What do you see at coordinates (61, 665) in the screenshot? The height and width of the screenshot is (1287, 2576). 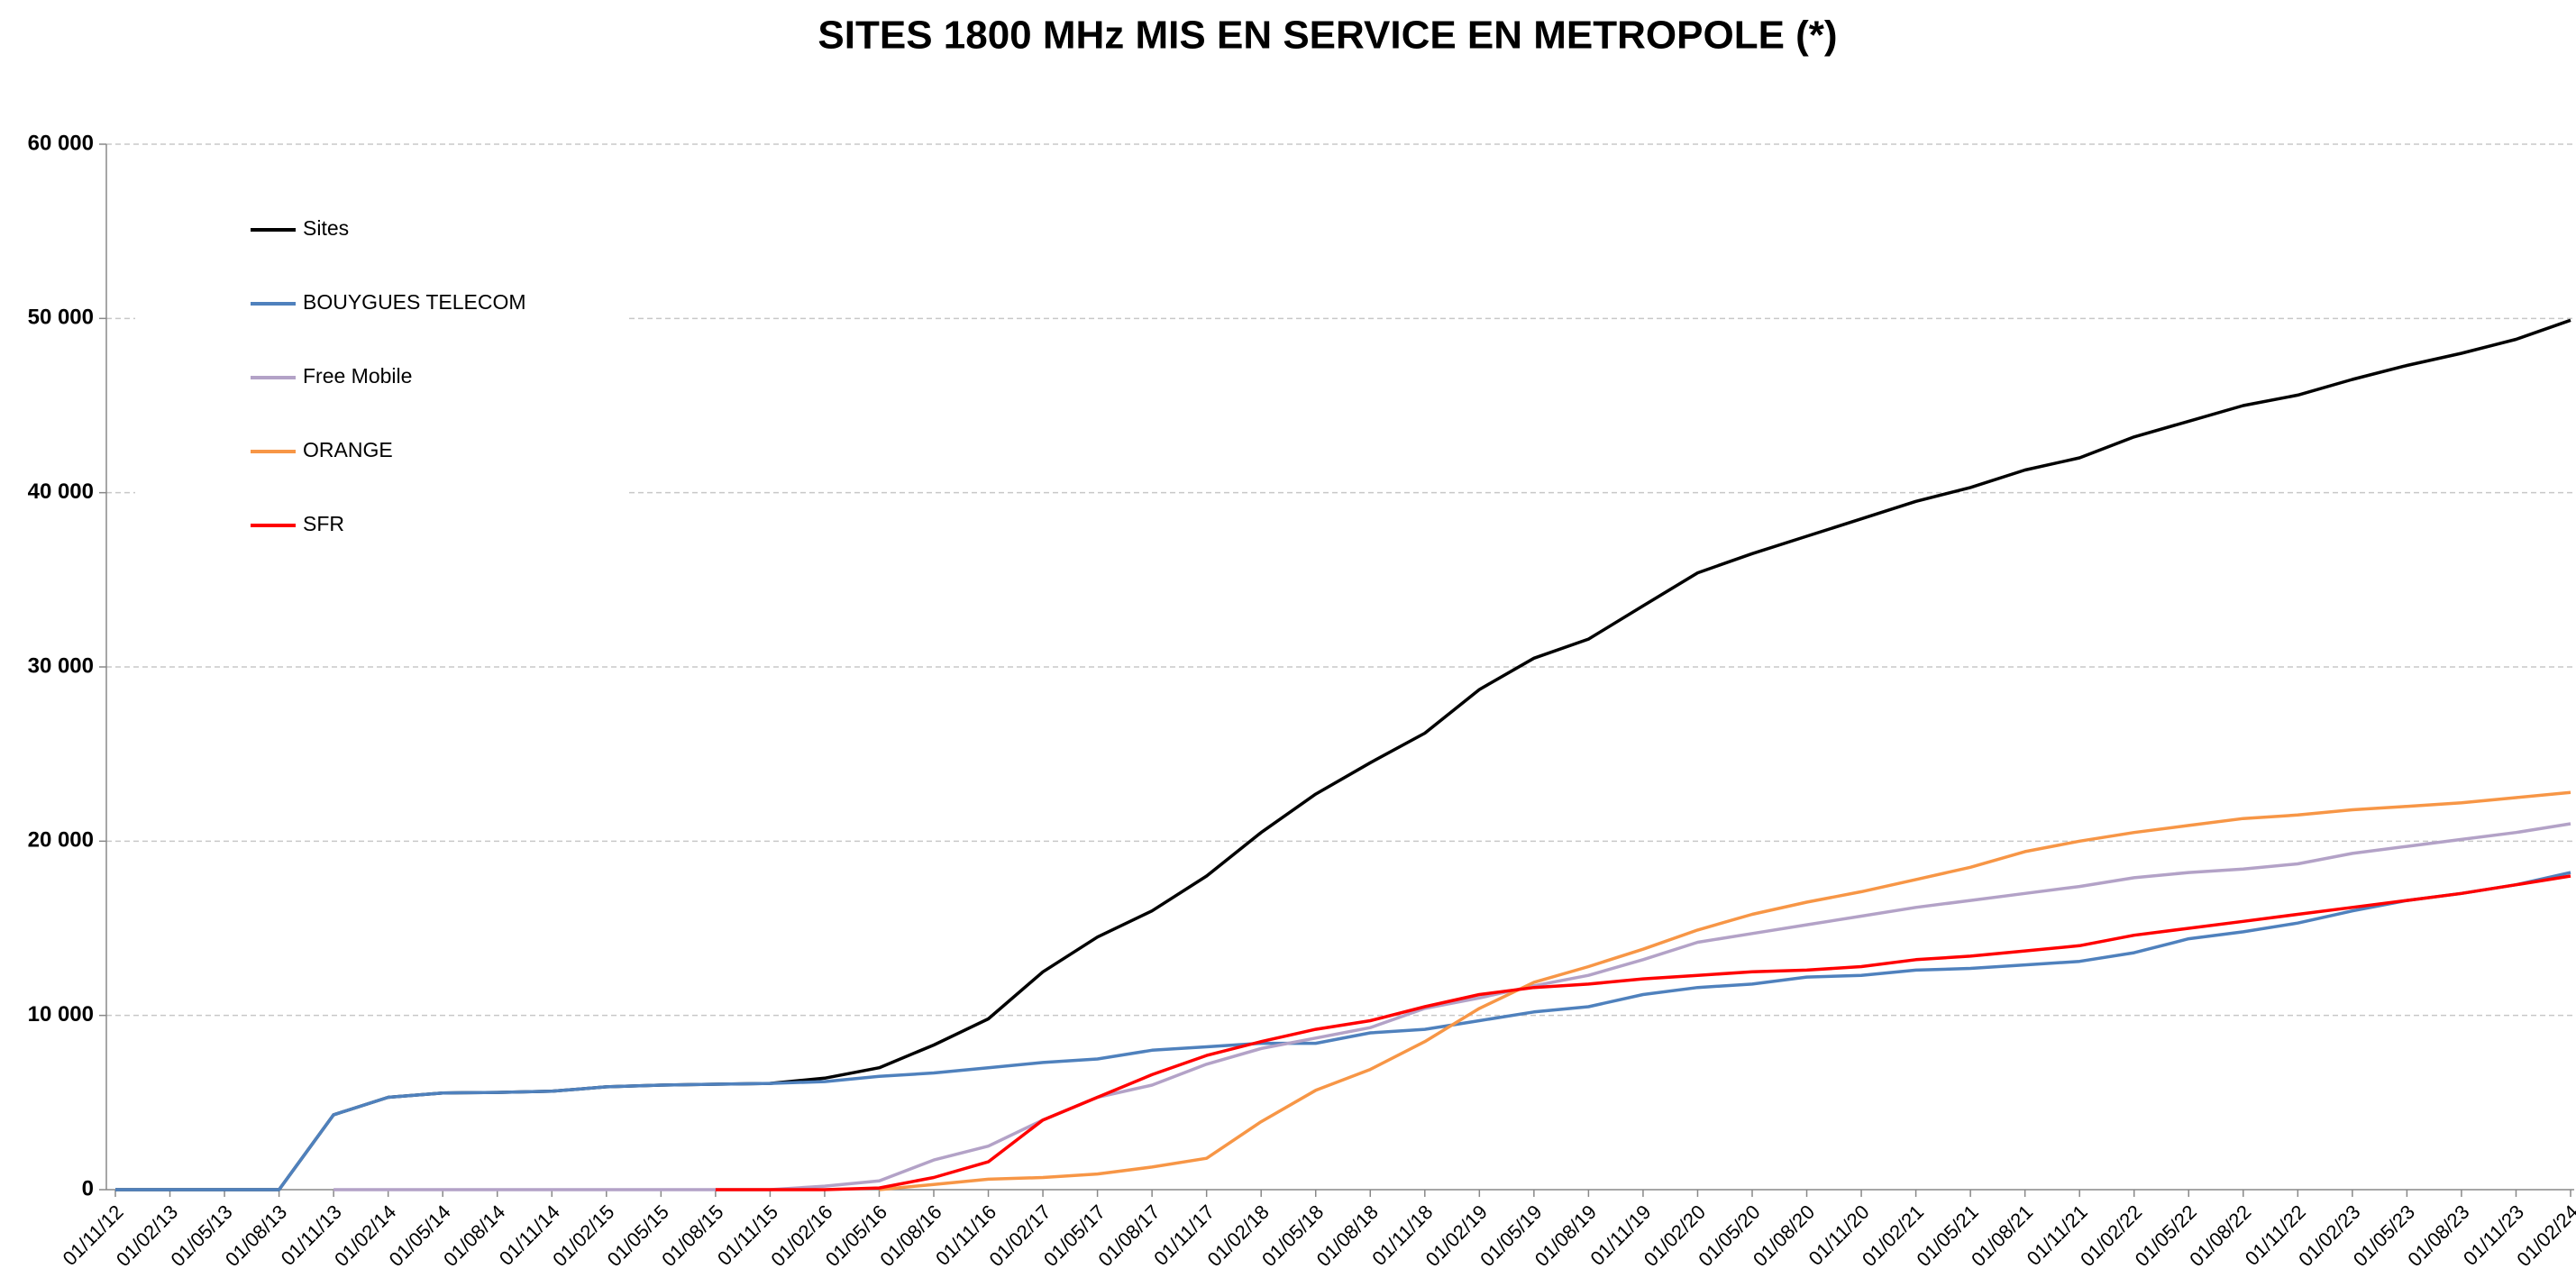 I see `y-tick-label: 30 000` at bounding box center [61, 665].